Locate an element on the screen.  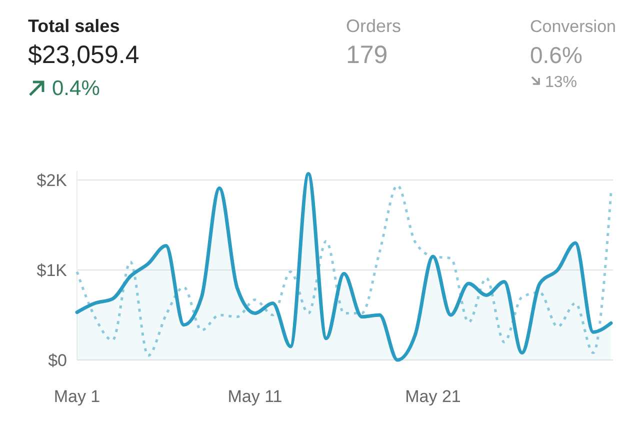
chart-title: Total sales is located at coordinates (74, 26).